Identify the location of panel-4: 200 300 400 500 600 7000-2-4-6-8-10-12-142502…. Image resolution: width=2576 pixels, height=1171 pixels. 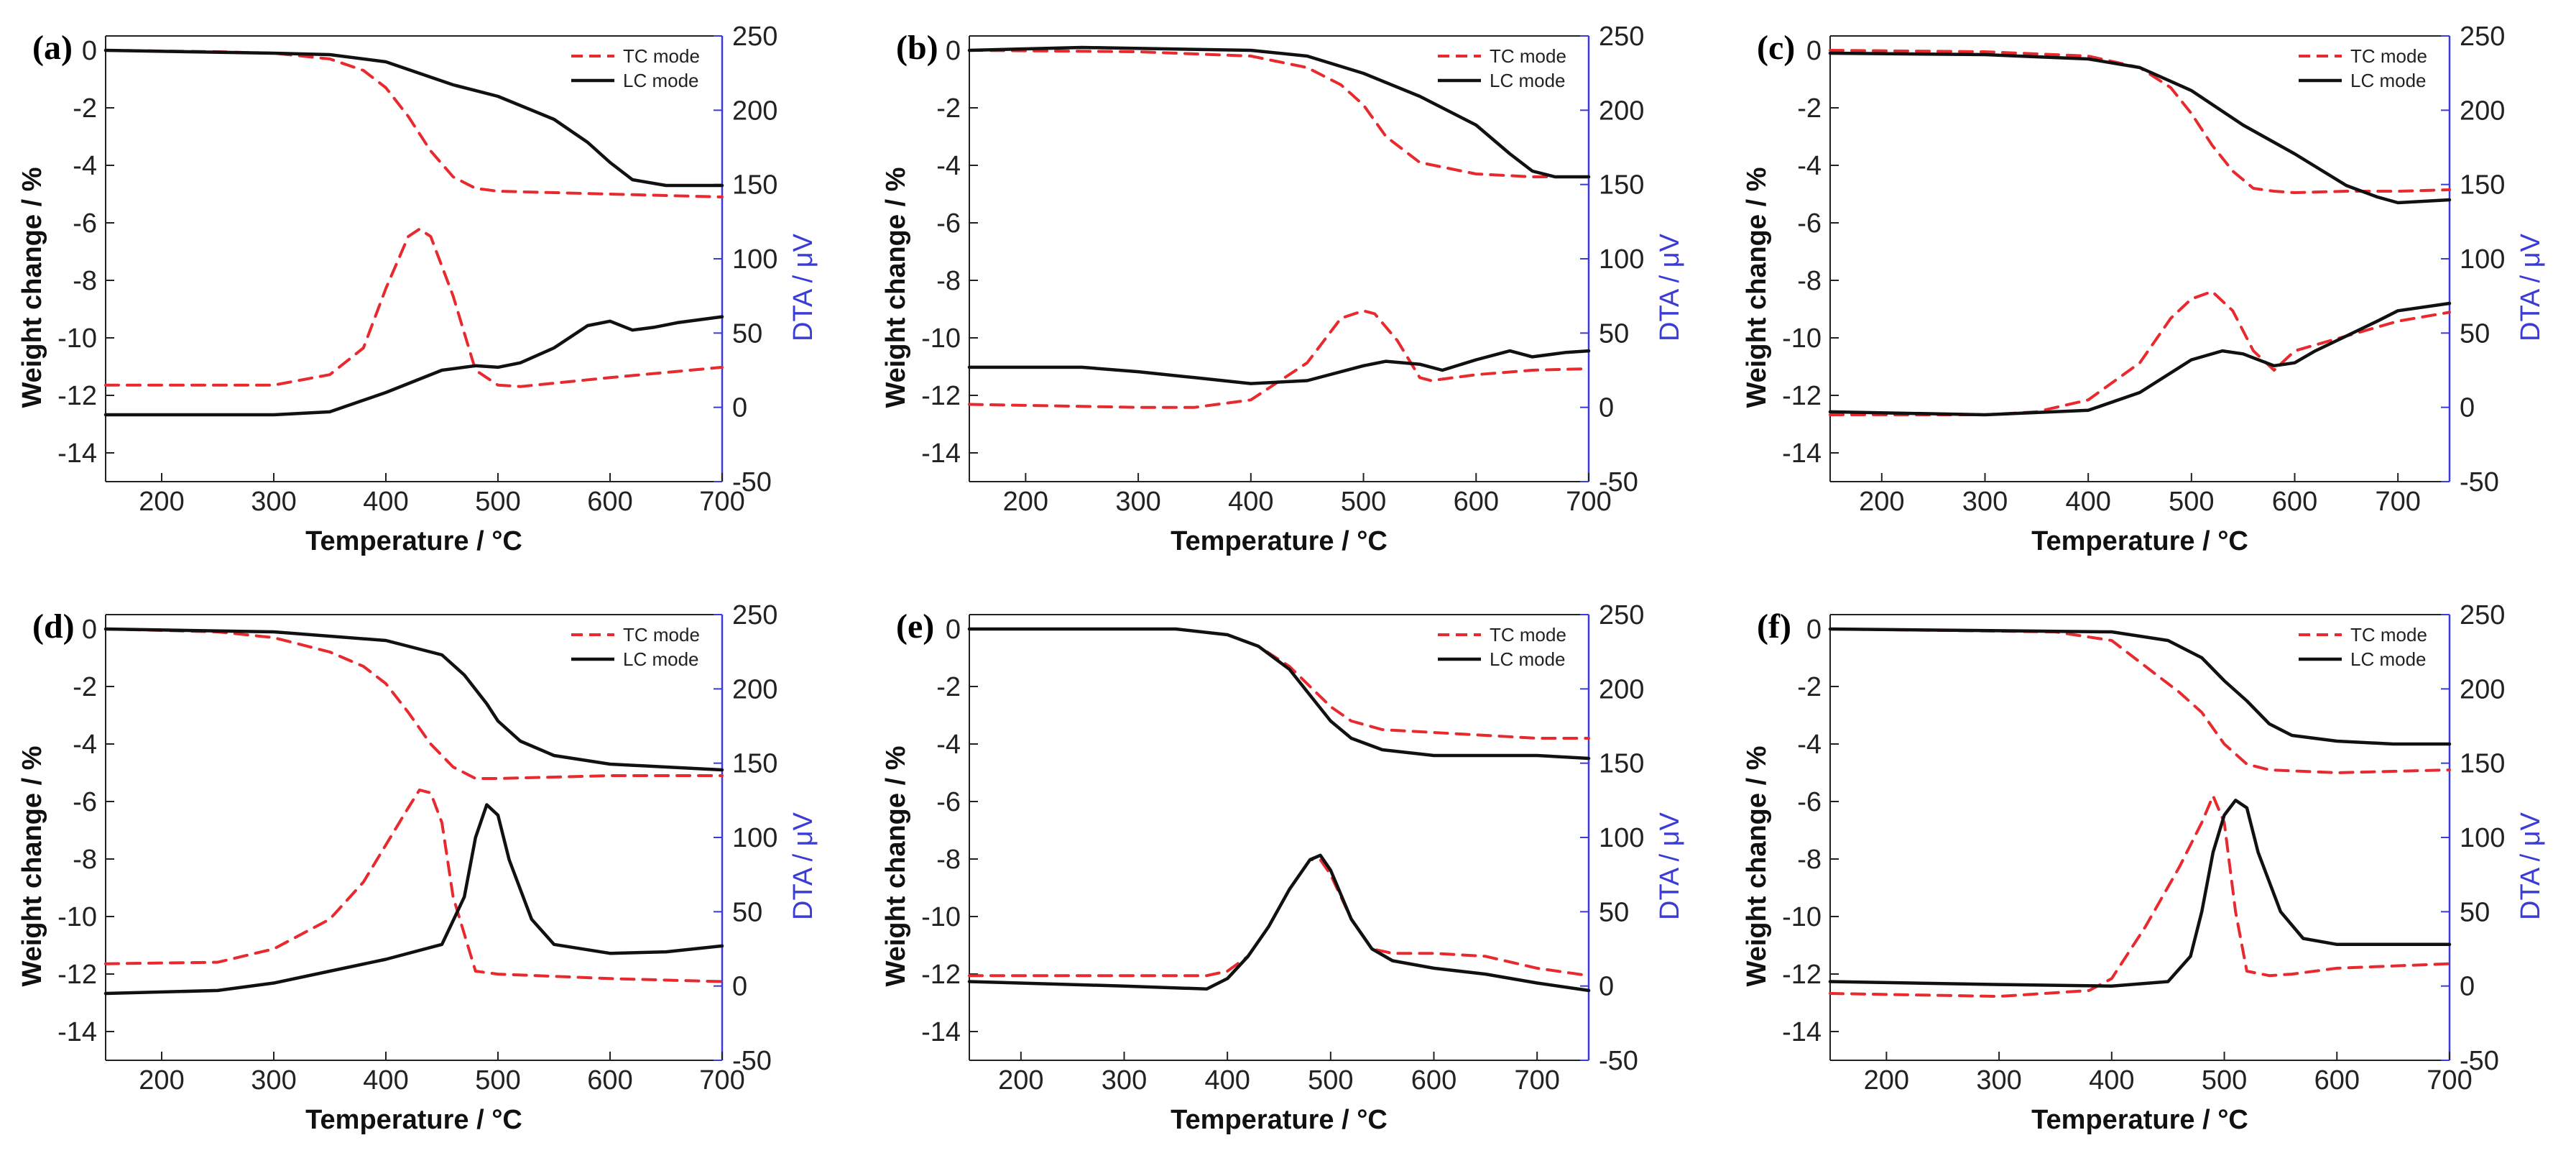
(1283, 867).